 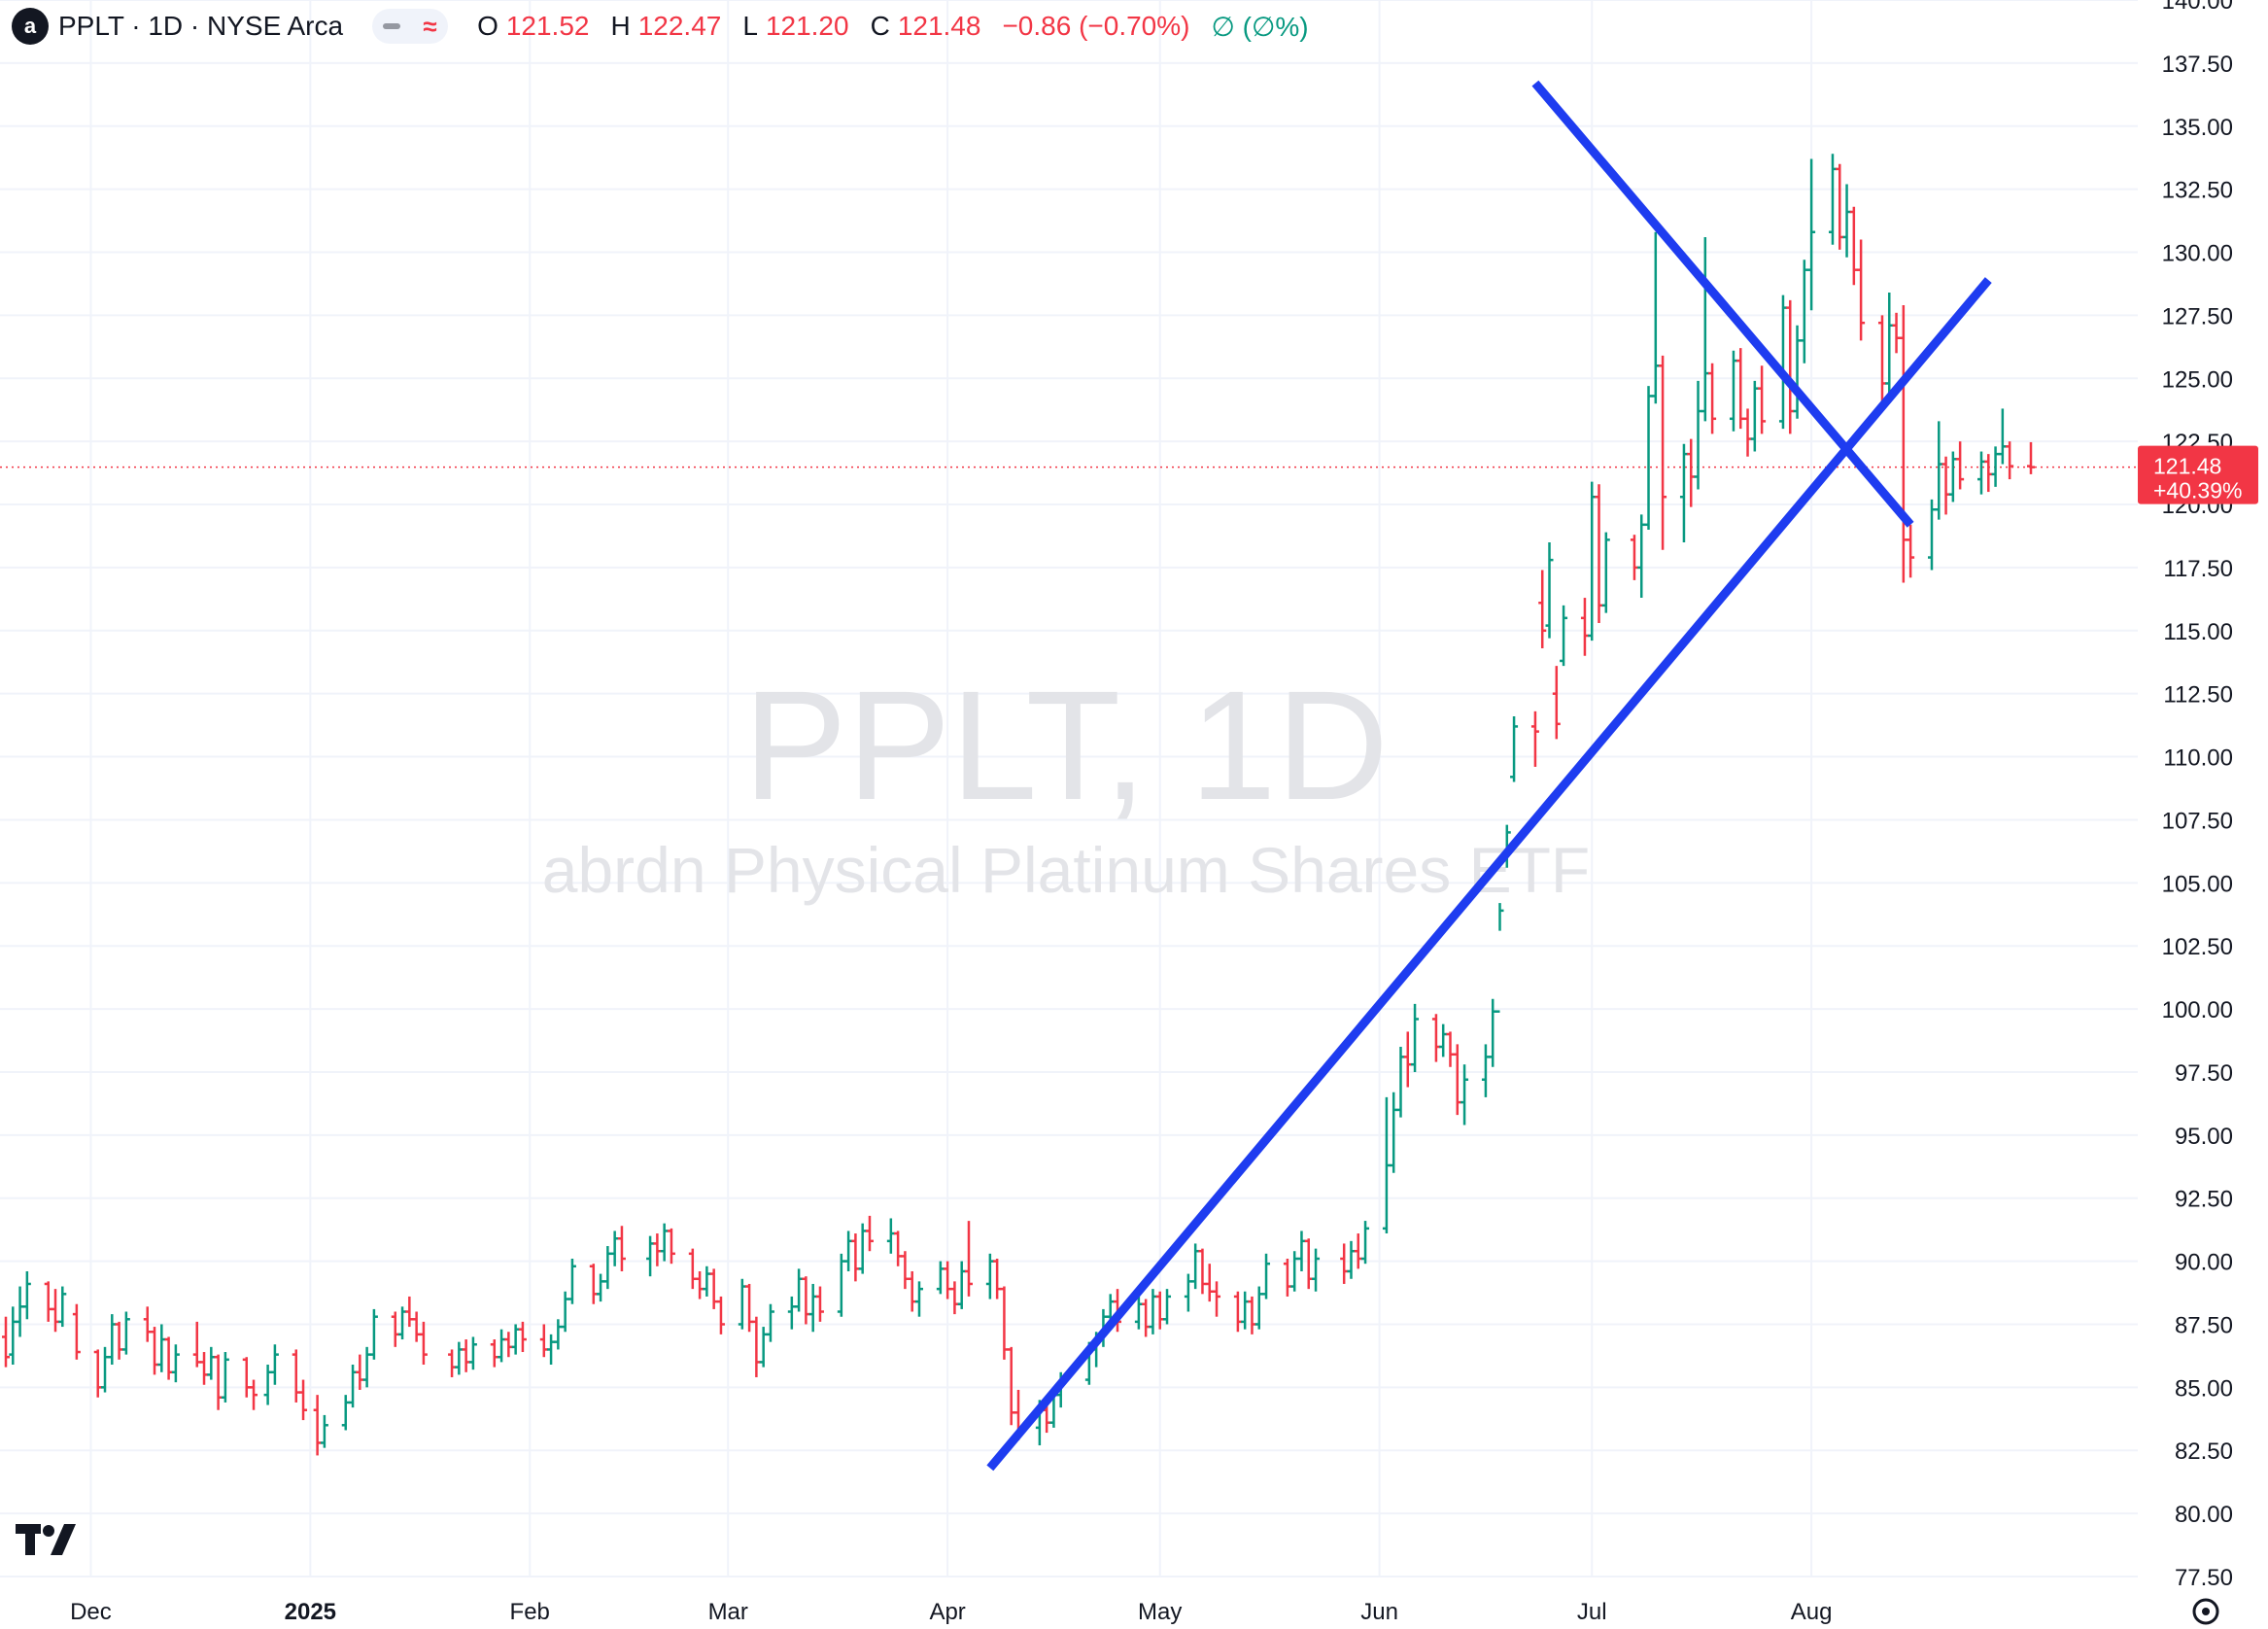 What do you see at coordinates (2197, 191) in the screenshot?
I see `price-tick-label: 132.50` at bounding box center [2197, 191].